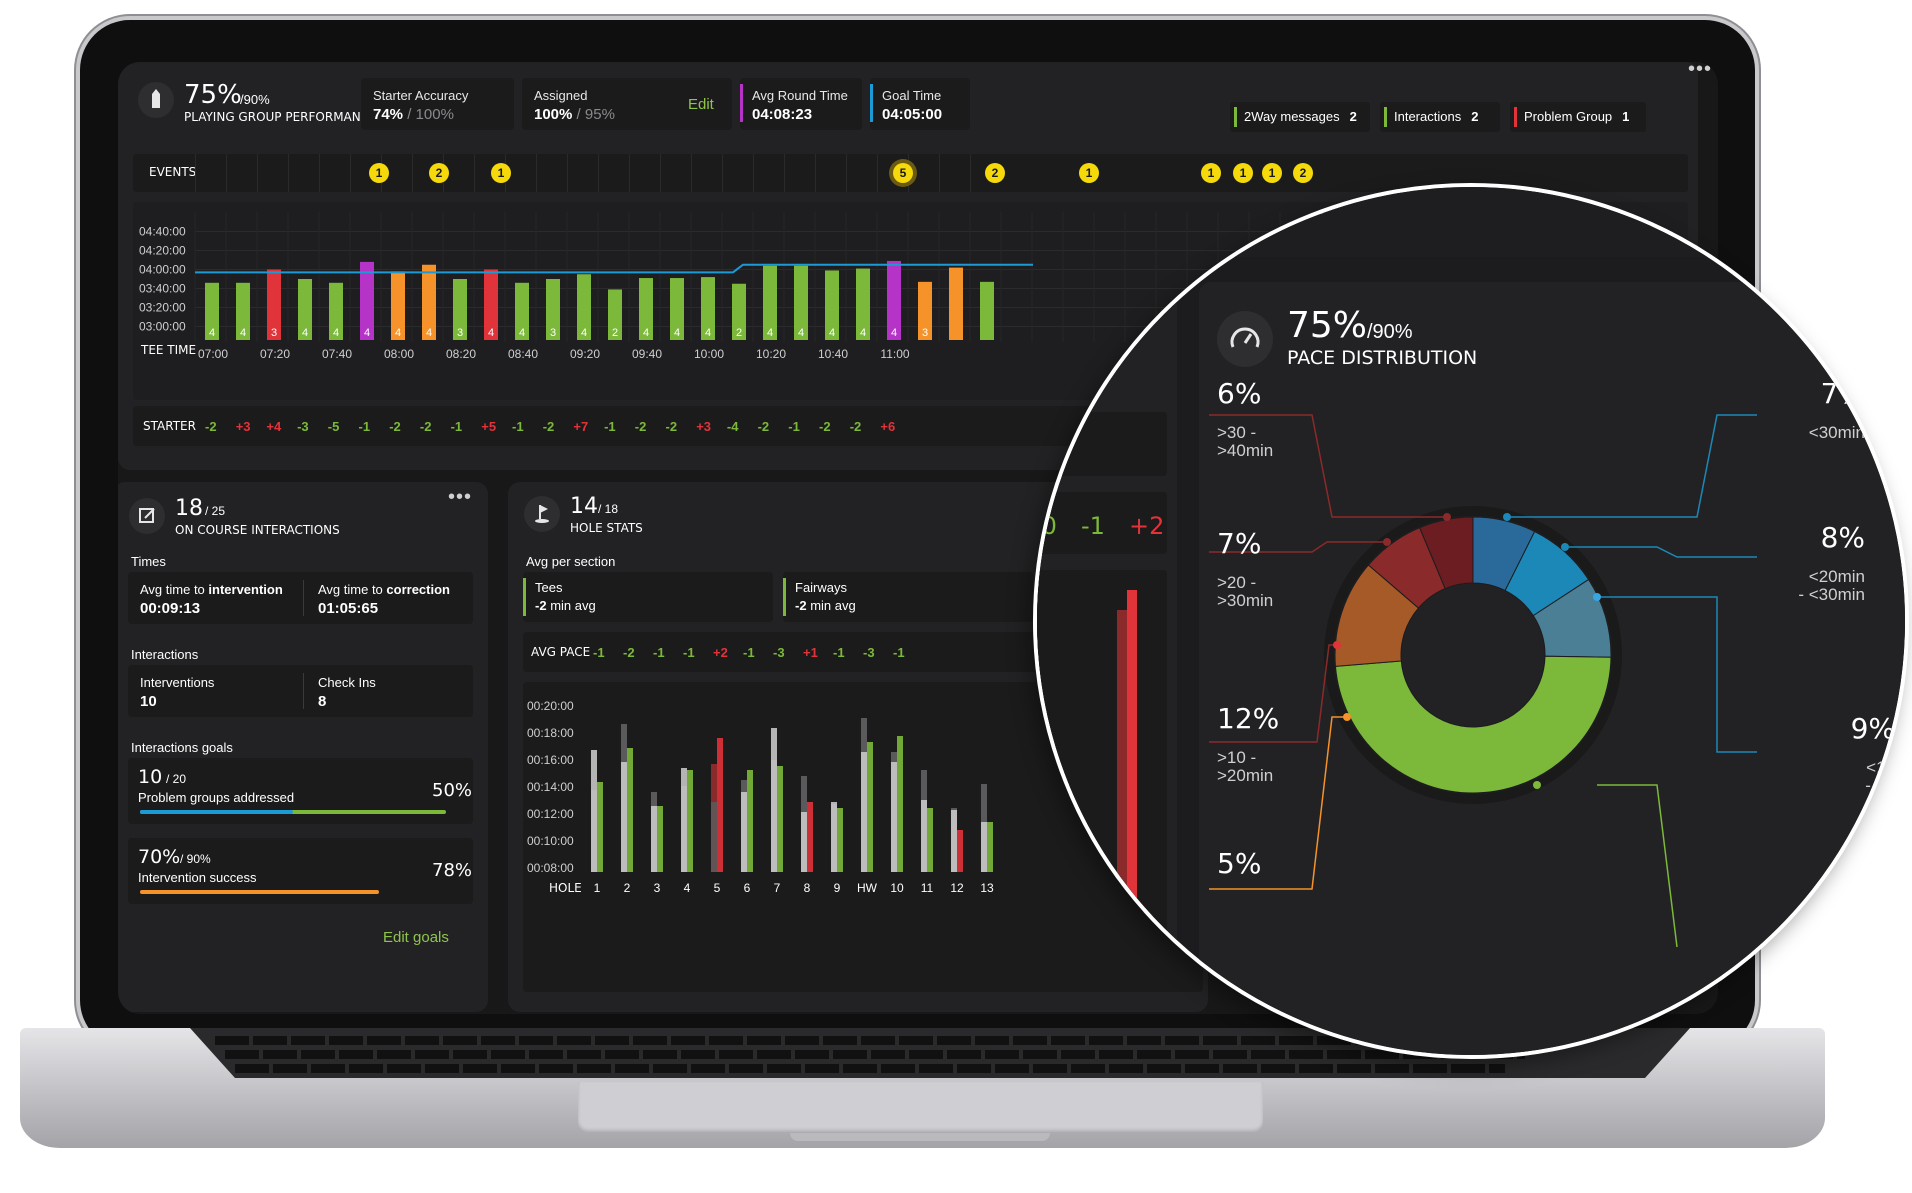 The image size is (1912, 1193). Describe the element at coordinates (869, 652) in the screenshot. I see `avg-pace-value: -3` at that location.